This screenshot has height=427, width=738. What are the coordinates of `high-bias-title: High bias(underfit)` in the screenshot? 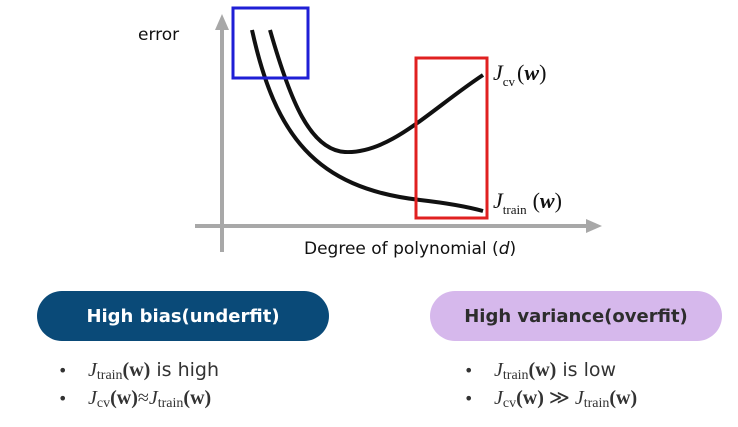 It's located at (183, 316).